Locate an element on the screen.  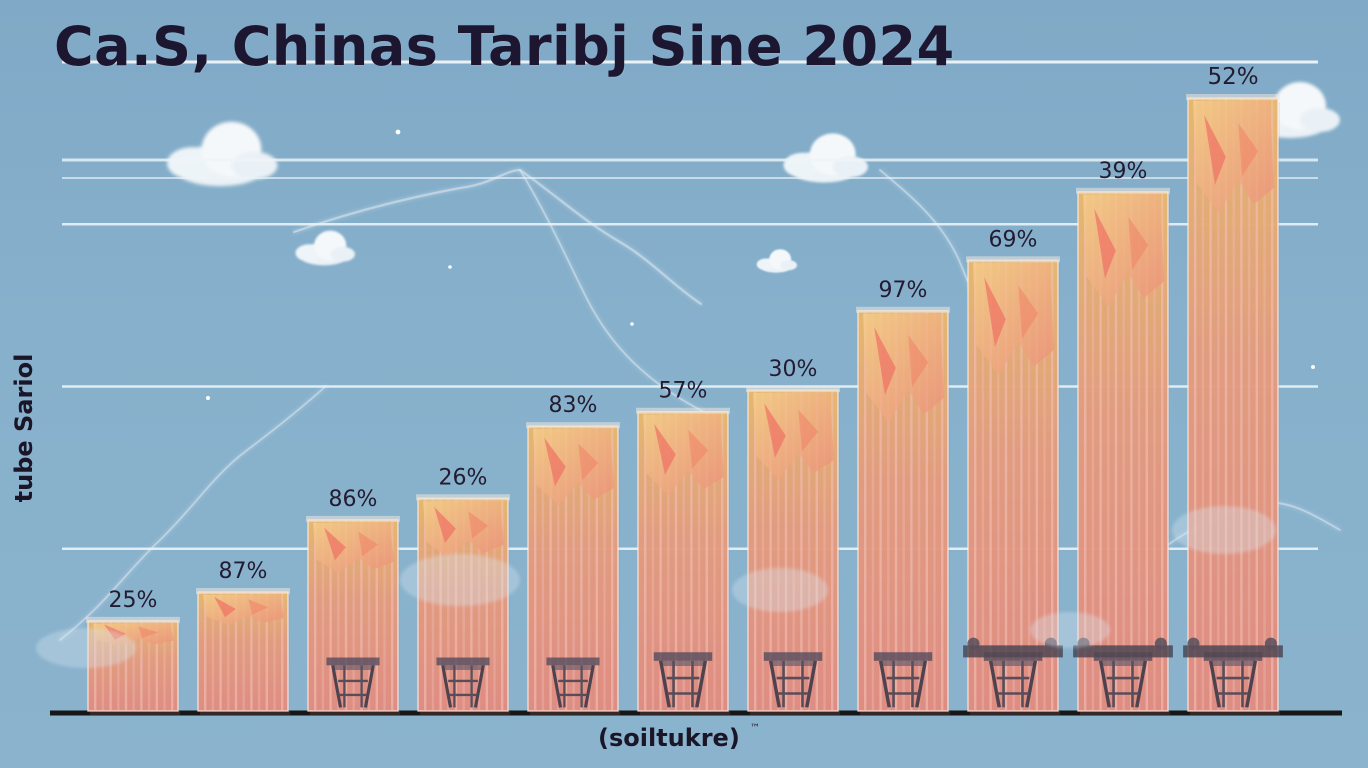
bar-value-label: 25% is located at coordinates (133, 600).